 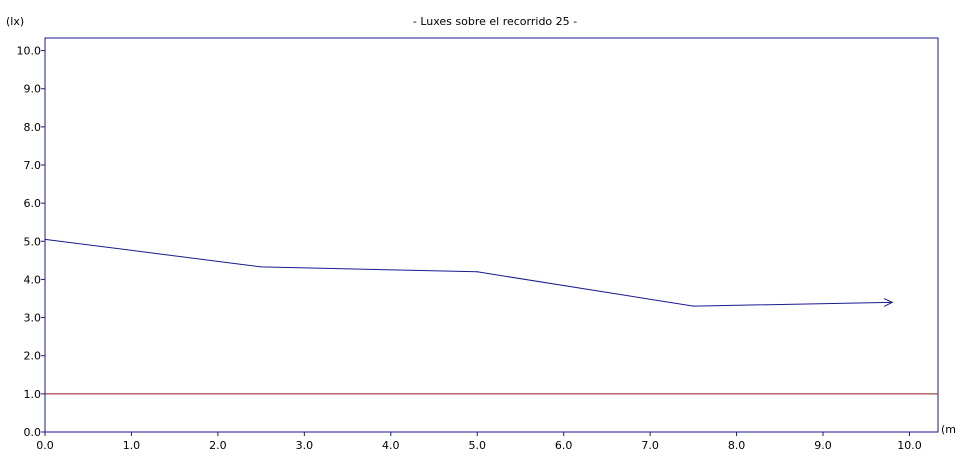 I want to click on x-tick-label: 4.0, so click(x=391, y=445).